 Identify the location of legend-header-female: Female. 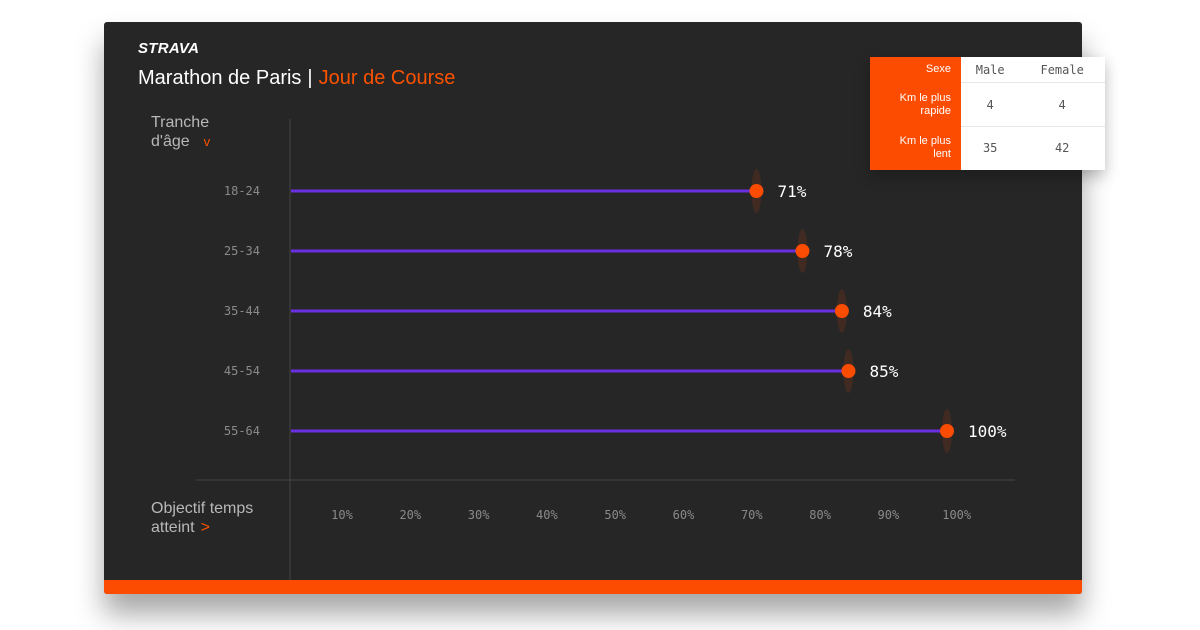
(1062, 70).